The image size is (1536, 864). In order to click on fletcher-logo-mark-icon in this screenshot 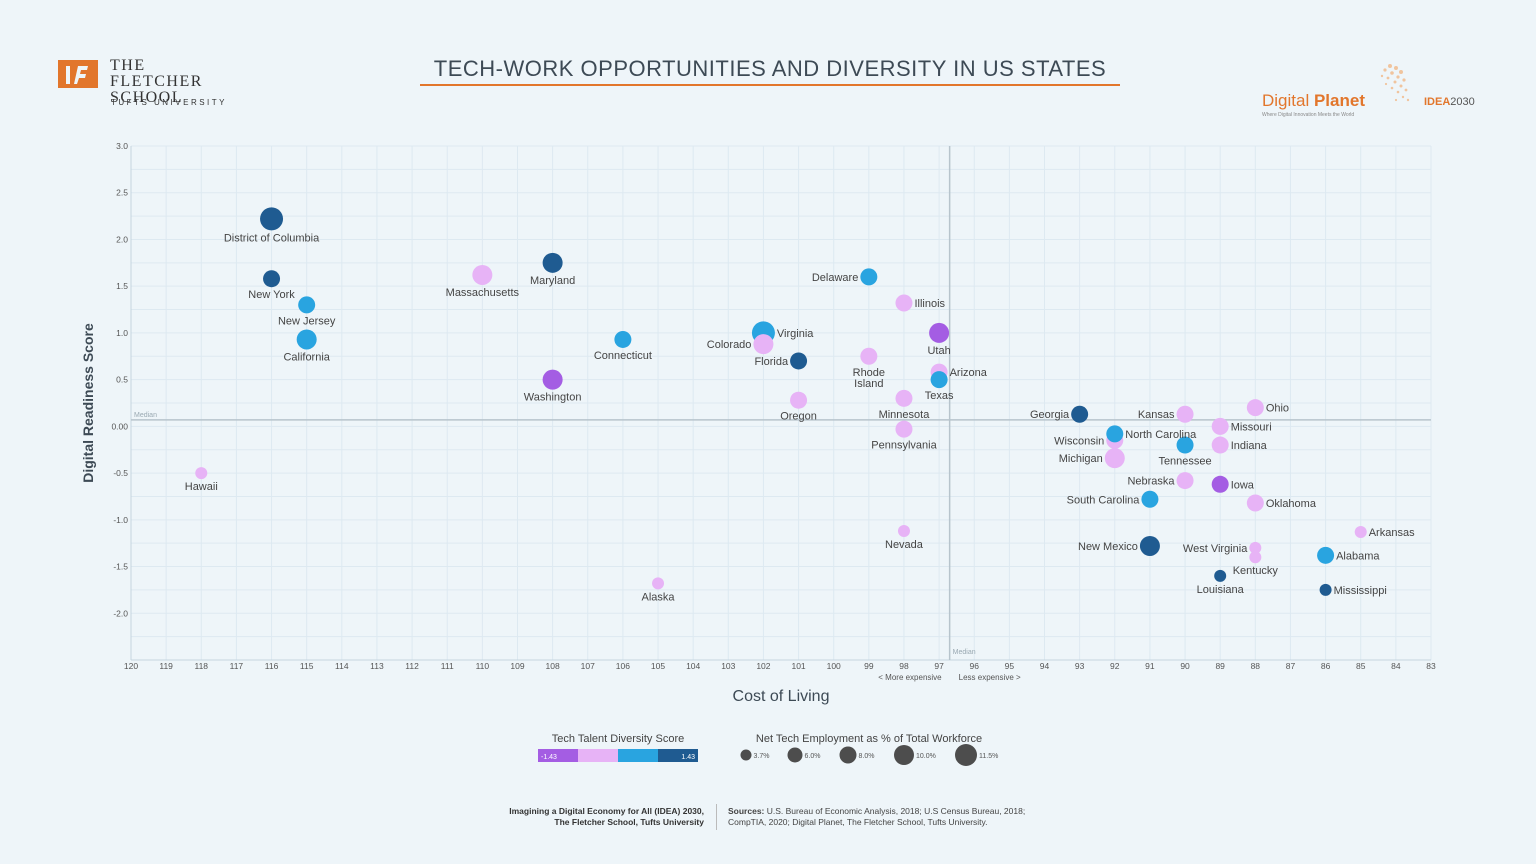, I will do `click(78, 74)`.